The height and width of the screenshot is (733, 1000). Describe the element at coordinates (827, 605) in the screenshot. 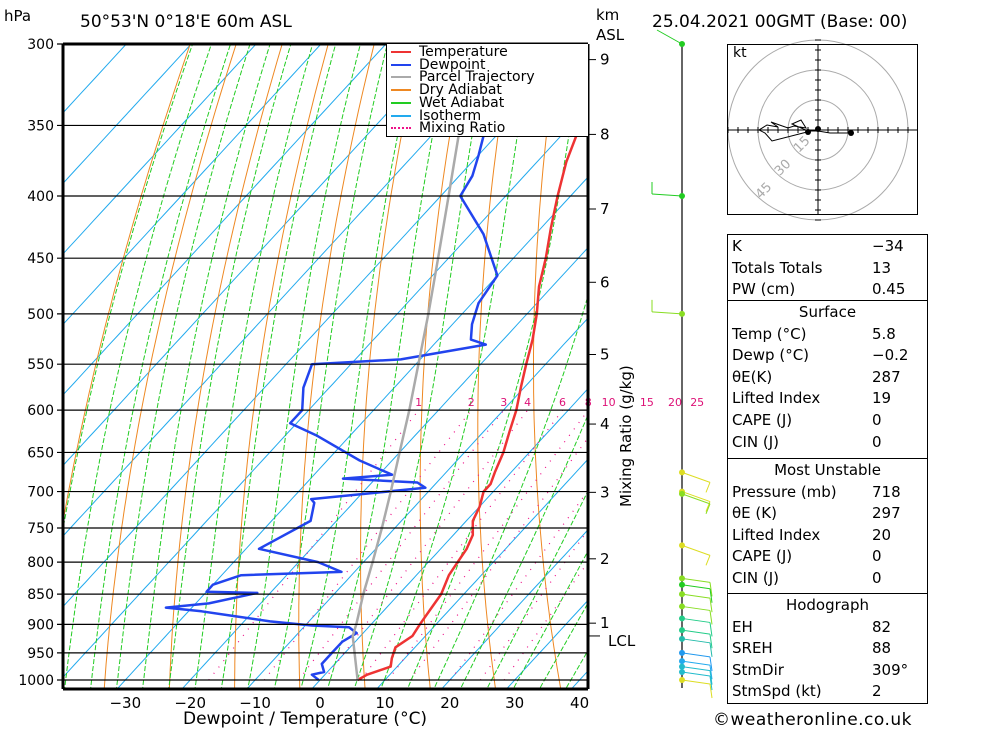

I see `panel-title: Hodograph` at that location.